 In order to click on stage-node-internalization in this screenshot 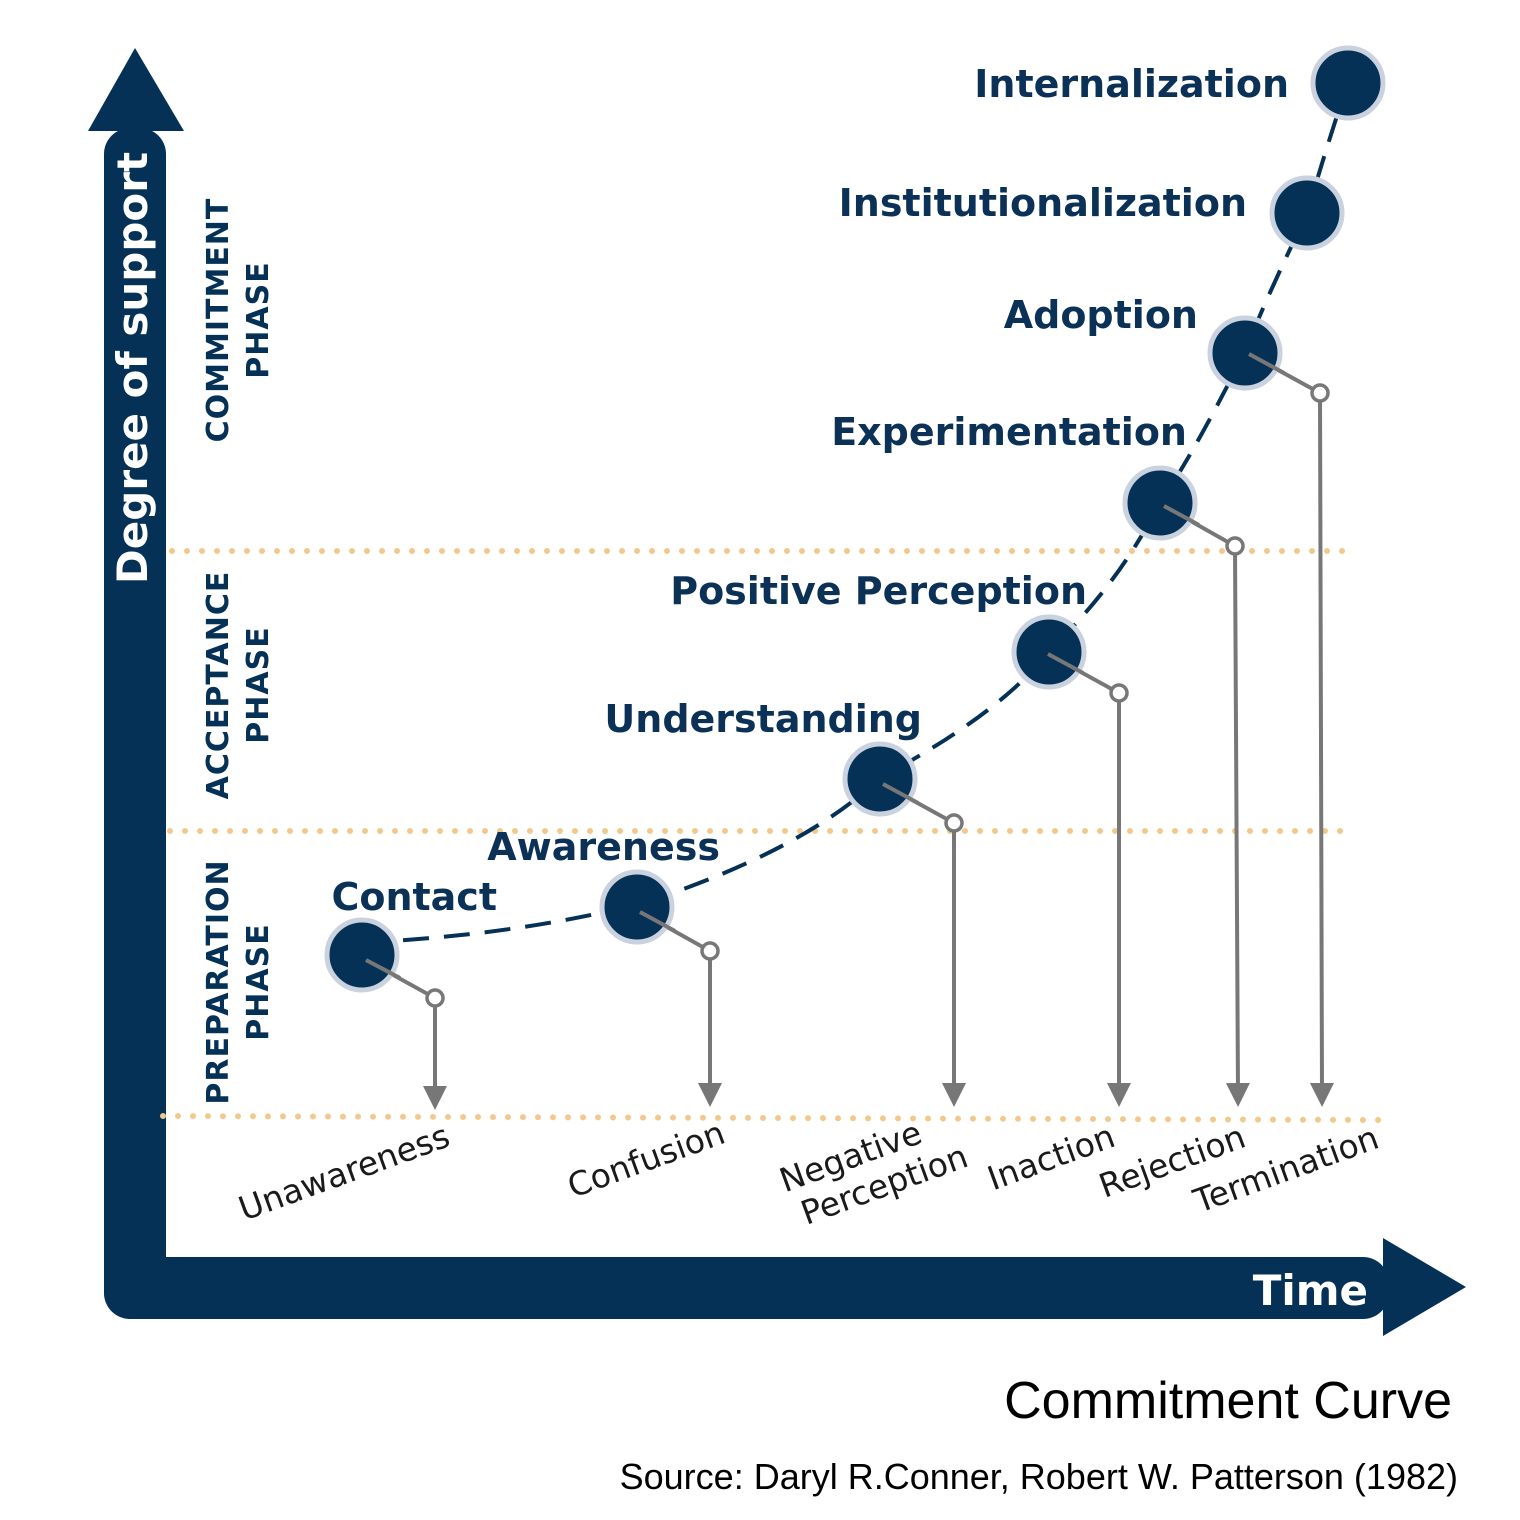, I will do `click(1348, 83)`.